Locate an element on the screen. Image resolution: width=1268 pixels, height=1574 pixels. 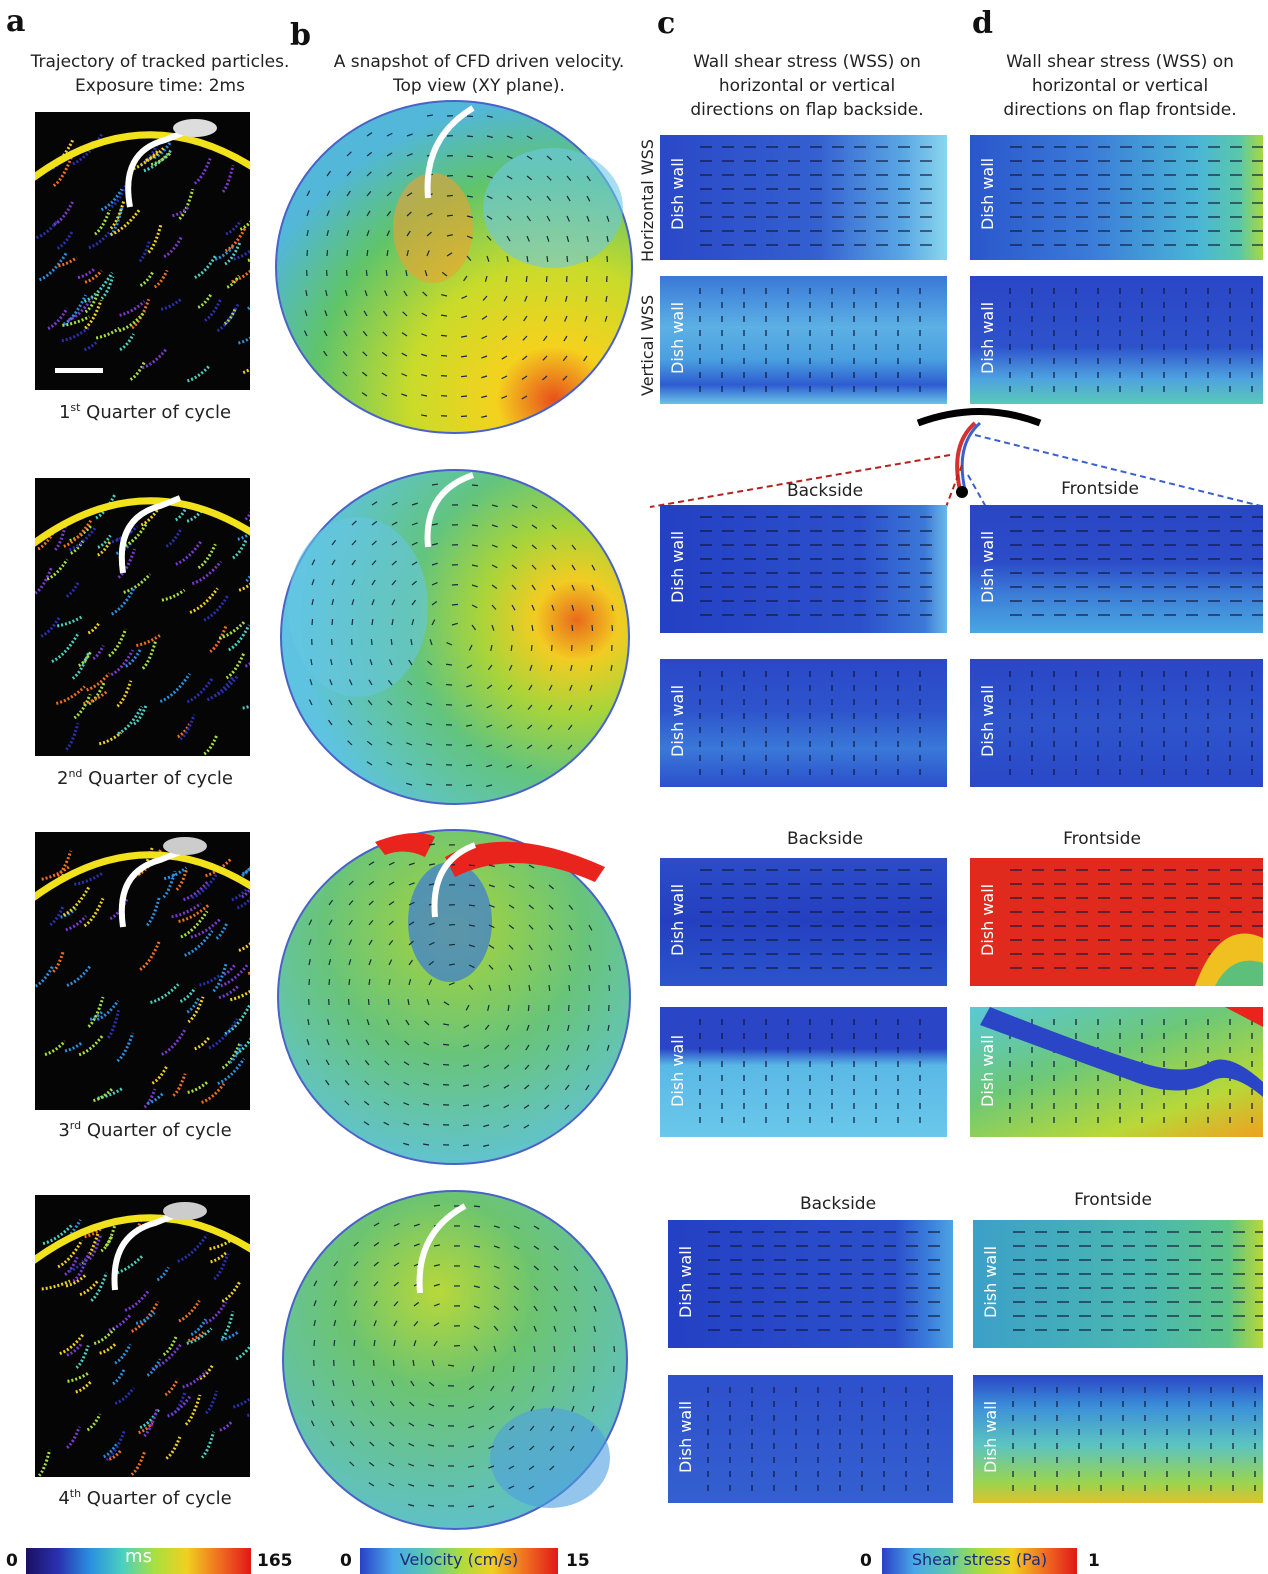
label-backside-2: Backside is located at coordinates (825, 839).